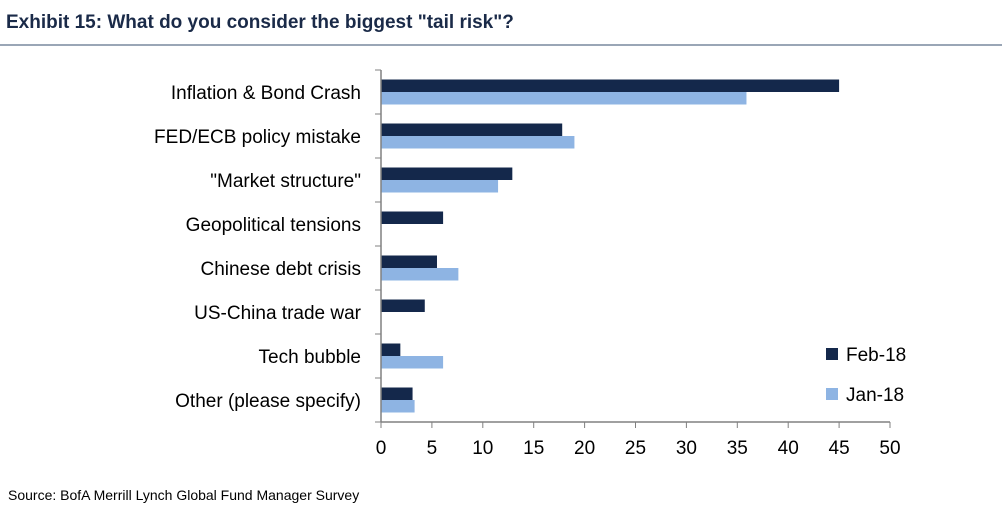  What do you see at coordinates (635, 448) in the screenshot?
I see `x-tick-label-25: 25` at bounding box center [635, 448].